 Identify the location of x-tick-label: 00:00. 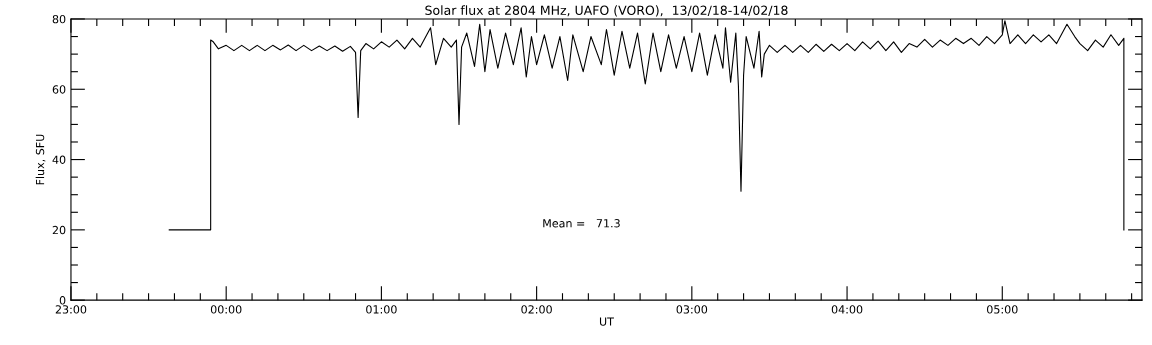
(226, 309).